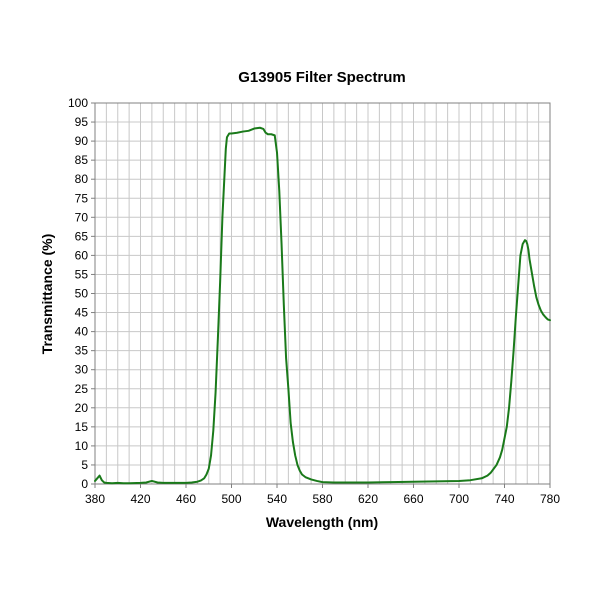 This screenshot has height=605, width=600. I want to click on y-tick-label: 25, so click(82, 389).